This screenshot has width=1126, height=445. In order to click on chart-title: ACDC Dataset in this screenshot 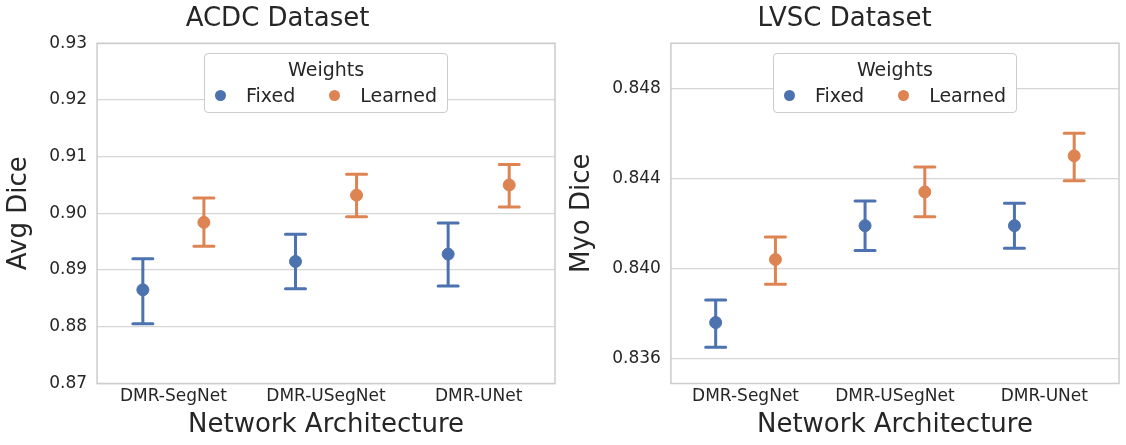, I will do `click(277, 17)`.